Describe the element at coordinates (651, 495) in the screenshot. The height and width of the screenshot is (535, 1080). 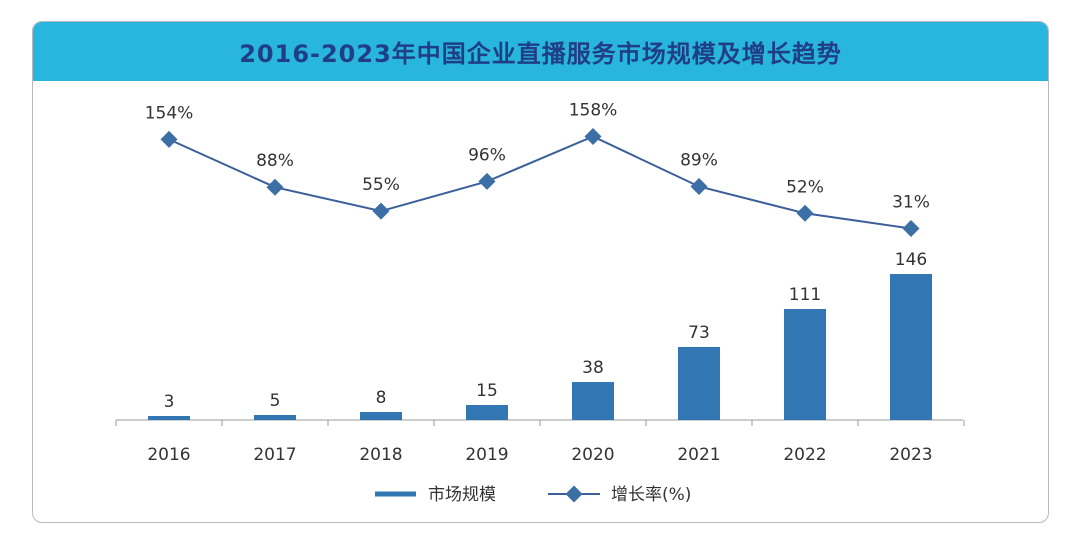
I see `legend-line-label: 增长率(%)` at that location.